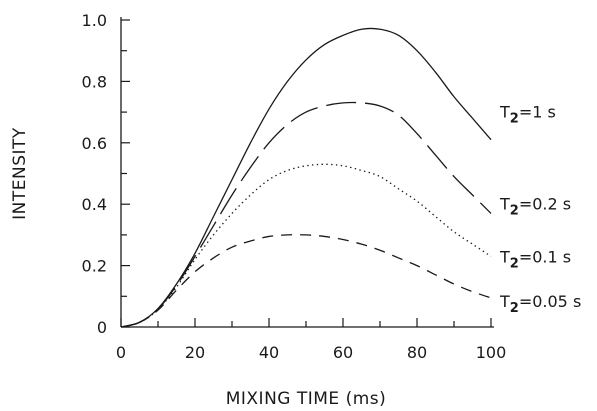 This screenshot has height=411, width=597. Describe the element at coordinates (491, 352) in the screenshot. I see `x-tick-label: 100` at that location.